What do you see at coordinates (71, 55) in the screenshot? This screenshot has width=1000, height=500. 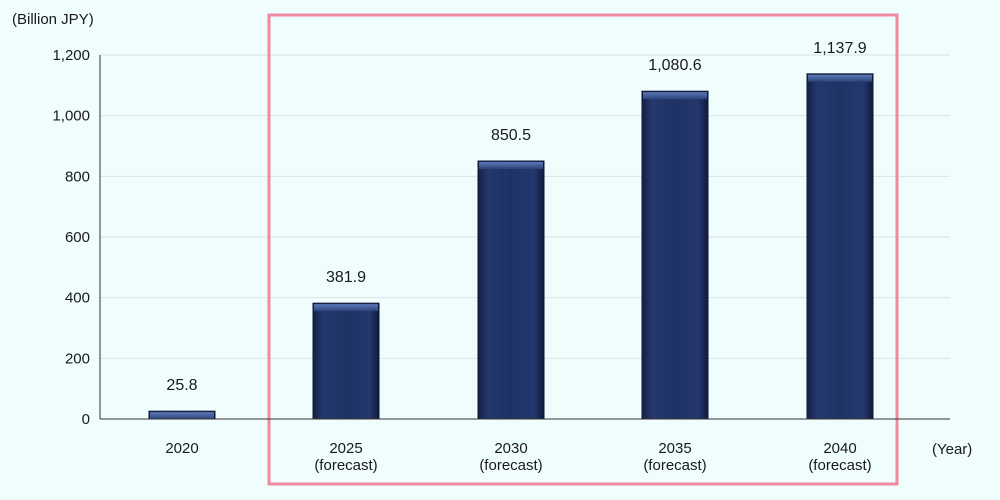 I see `y-tick-label: 1,200` at bounding box center [71, 55].